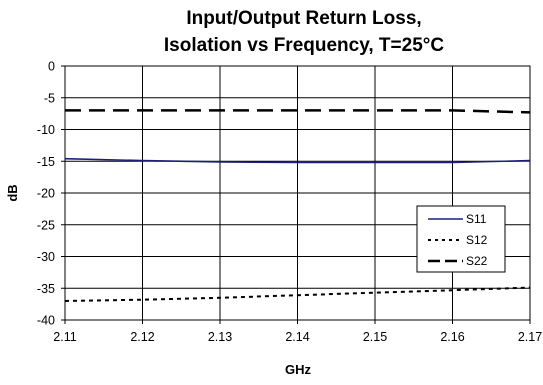 This screenshot has height=385, width=543. What do you see at coordinates (297, 160) in the screenshot?
I see `series-line-s11` at bounding box center [297, 160].